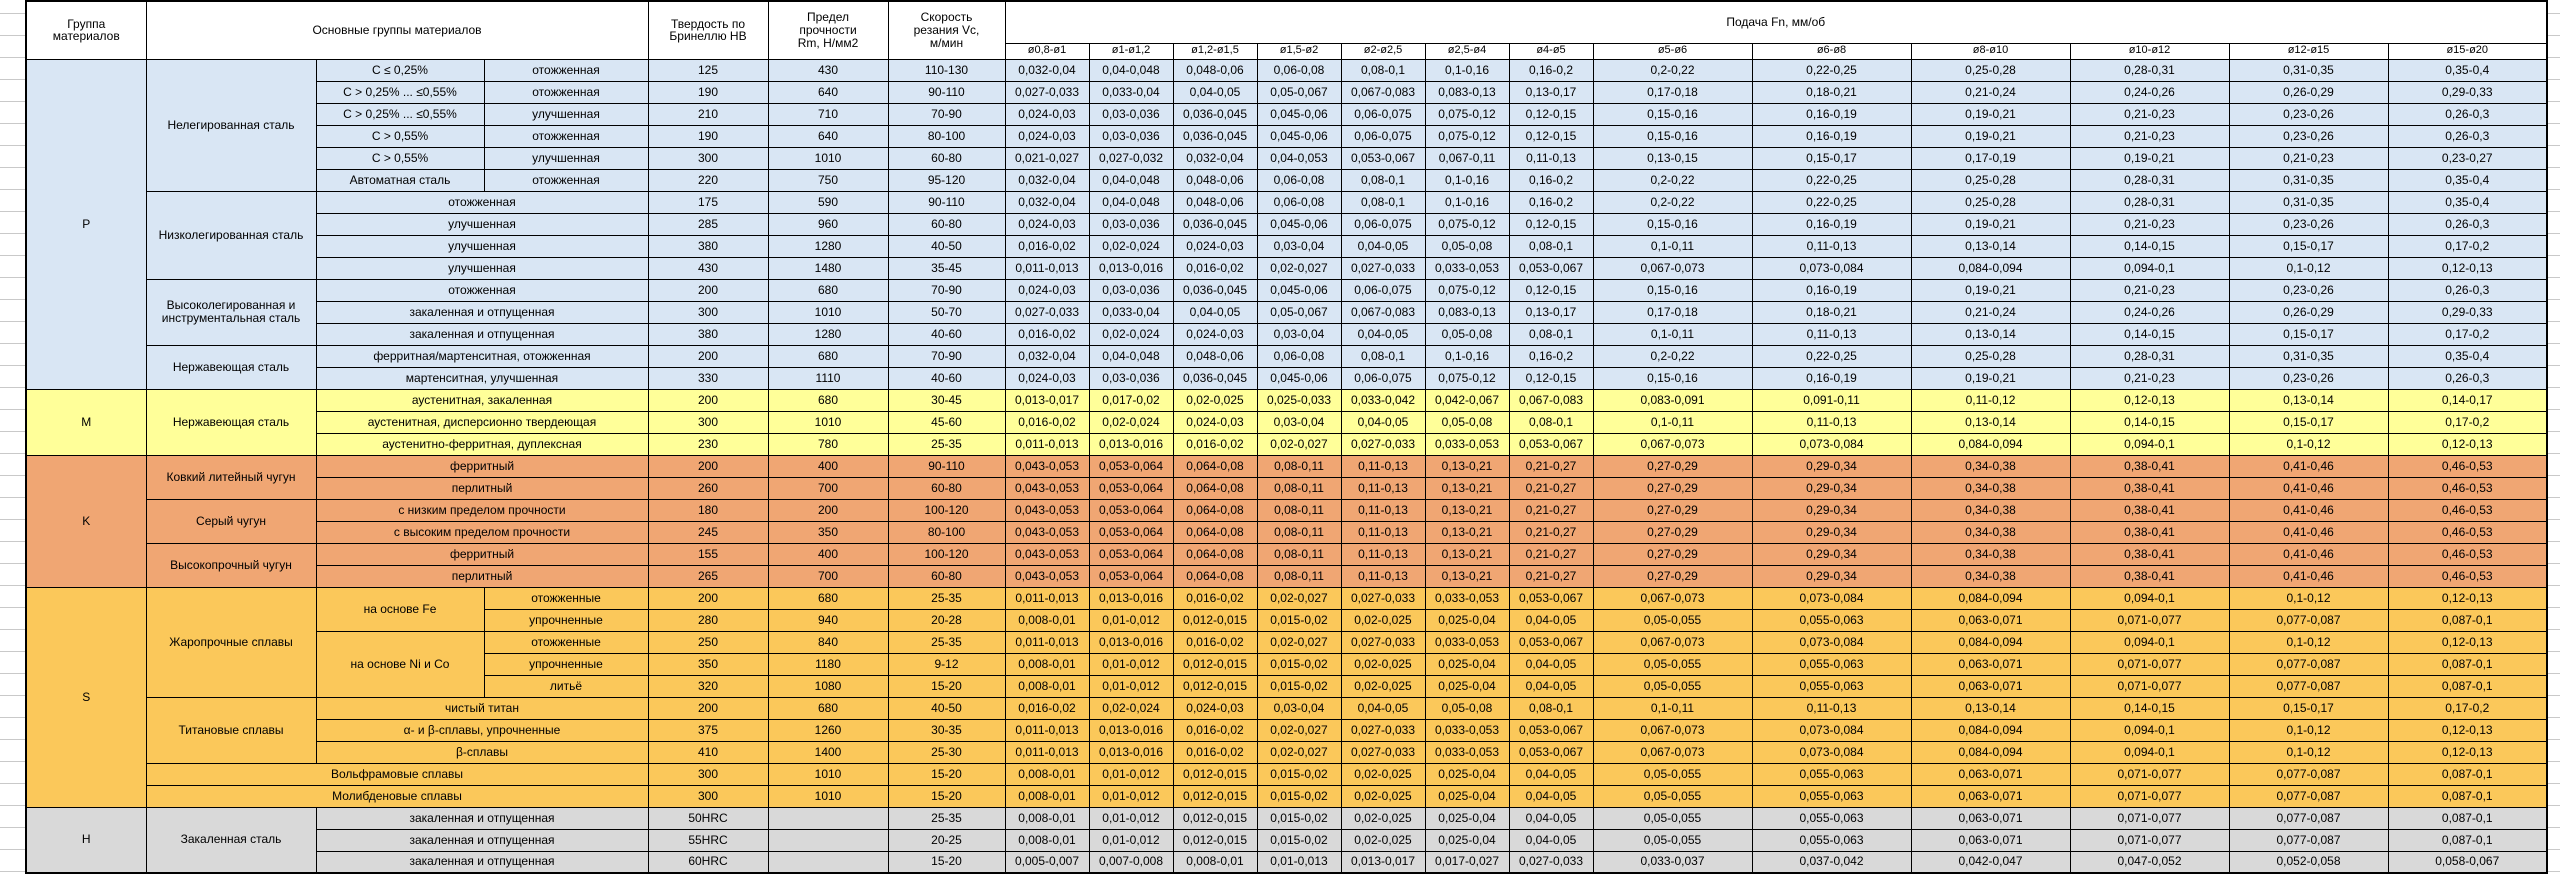  What do you see at coordinates (1551, 268) in the screenshot?
I see `feed-cell-ø4-ø5: 0,053-0,067` at bounding box center [1551, 268].